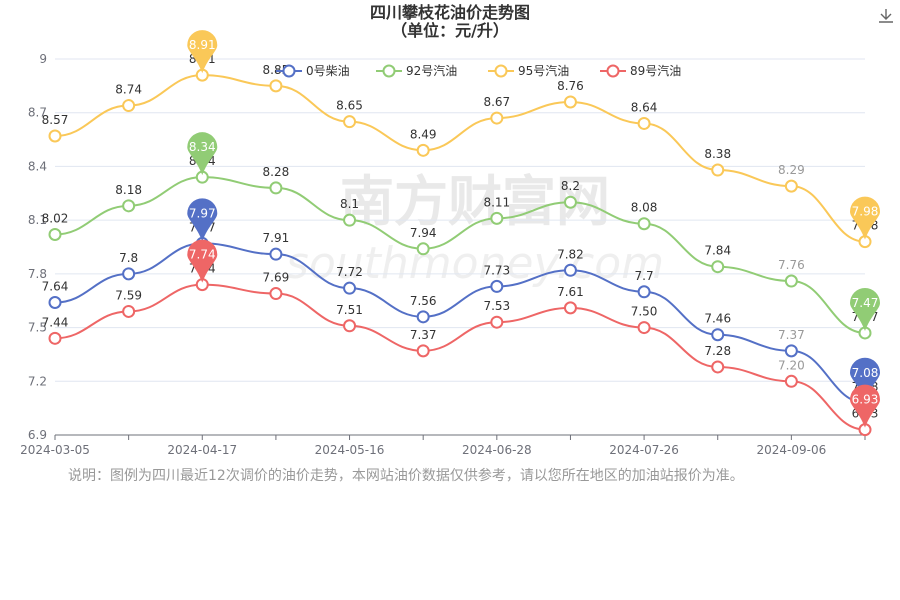  What do you see at coordinates (202, 255) in the screenshot?
I see `marker-pin-label: 7.74` at bounding box center [202, 255].